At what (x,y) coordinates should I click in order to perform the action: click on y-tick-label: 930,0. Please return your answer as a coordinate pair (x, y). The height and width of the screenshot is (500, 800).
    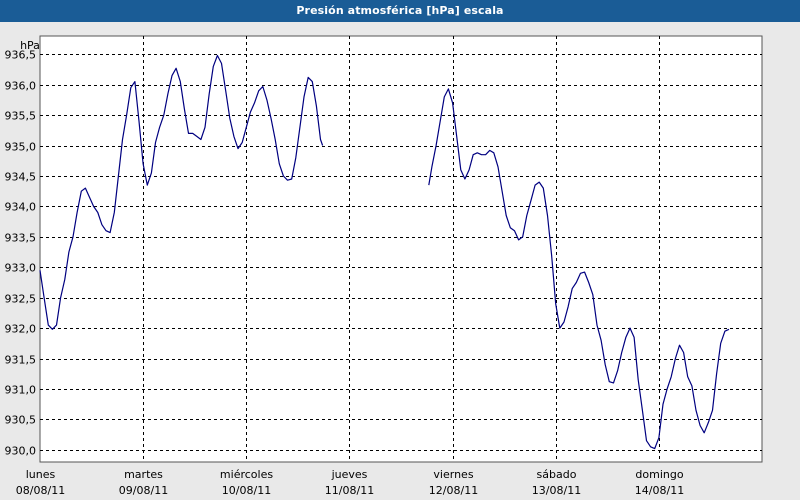
    Looking at the image, I should click on (21, 451).